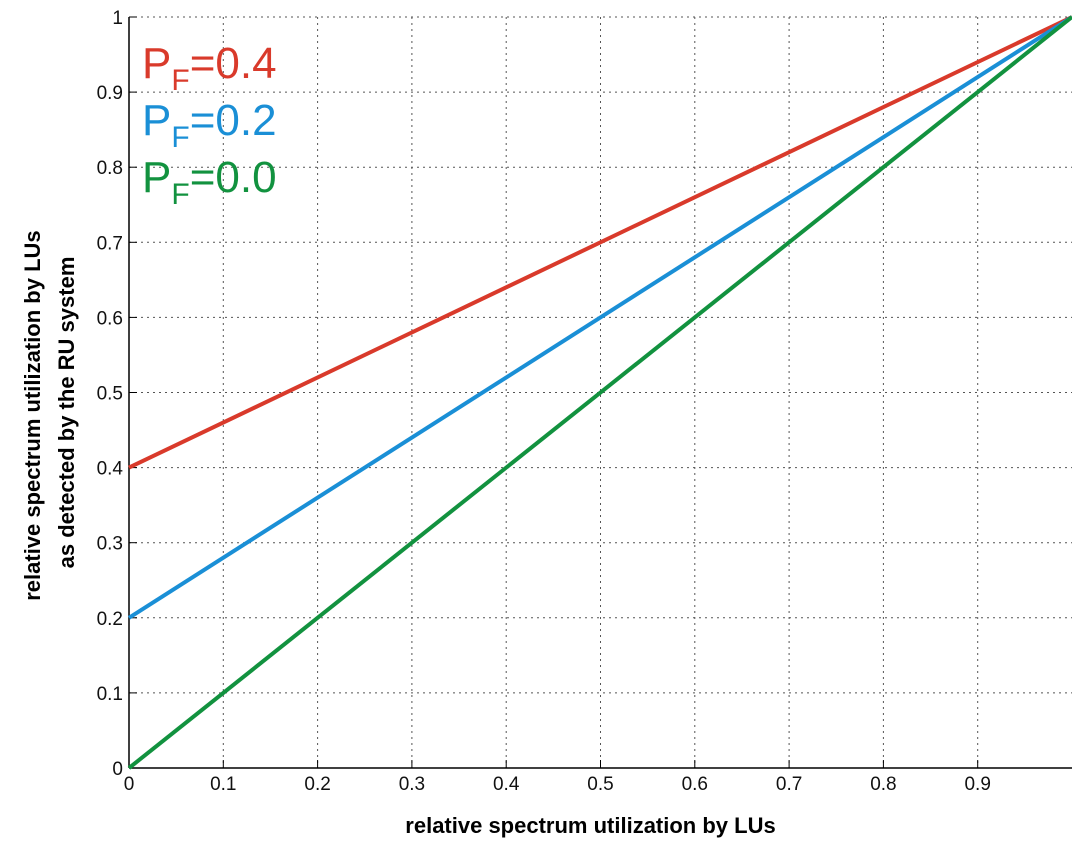  I want to click on y-tick-label: 0.8, so click(110, 168).